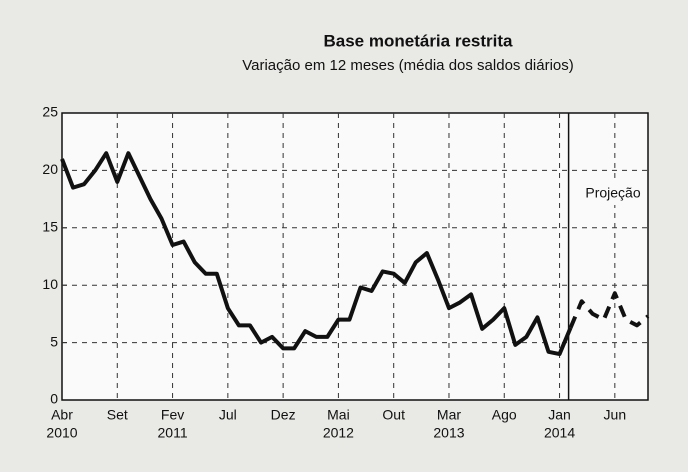 The height and width of the screenshot is (472, 688). I want to click on x-tick-label: Ago, so click(504, 415).